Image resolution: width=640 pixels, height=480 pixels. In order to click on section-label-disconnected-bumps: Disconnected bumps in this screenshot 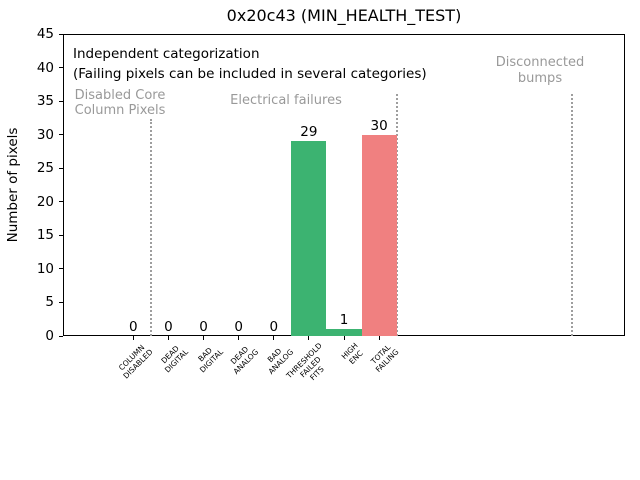, I will do `click(540, 70)`.